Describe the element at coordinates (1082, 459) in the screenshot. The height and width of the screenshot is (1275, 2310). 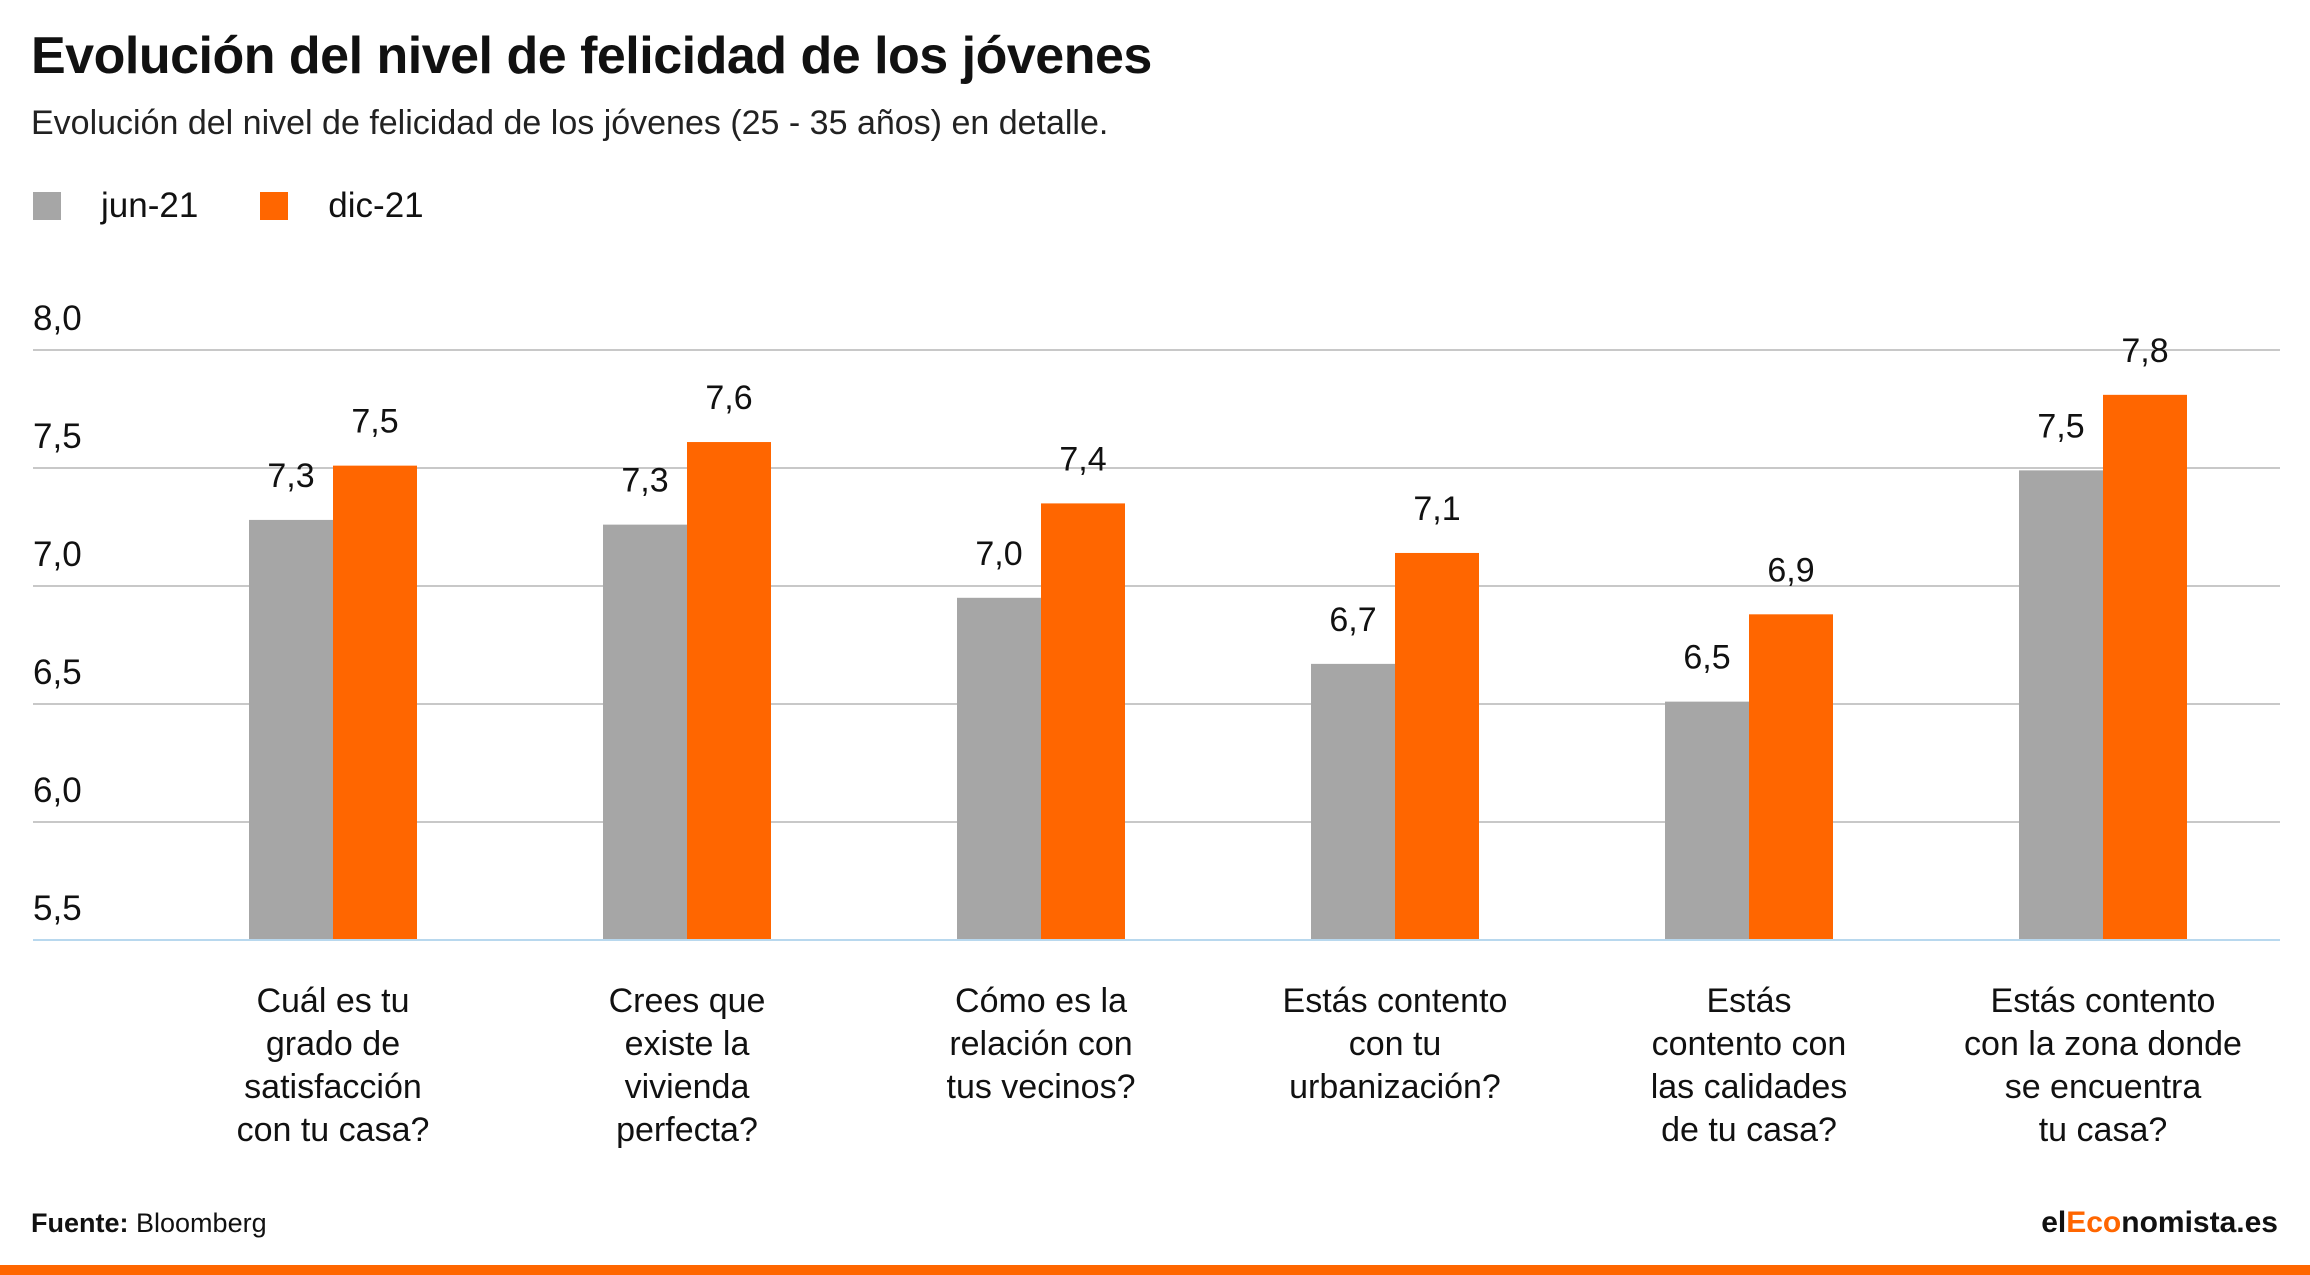
I see `data-label: 7,4` at that location.